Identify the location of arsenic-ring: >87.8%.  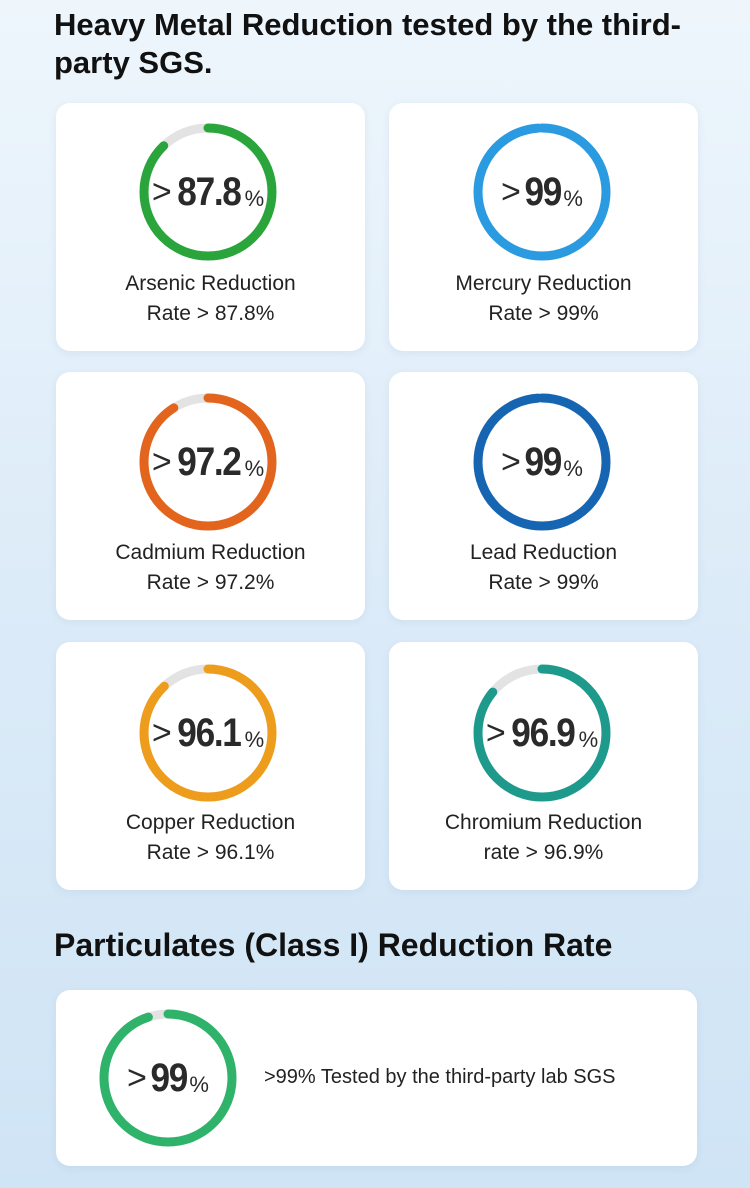
(208, 192).